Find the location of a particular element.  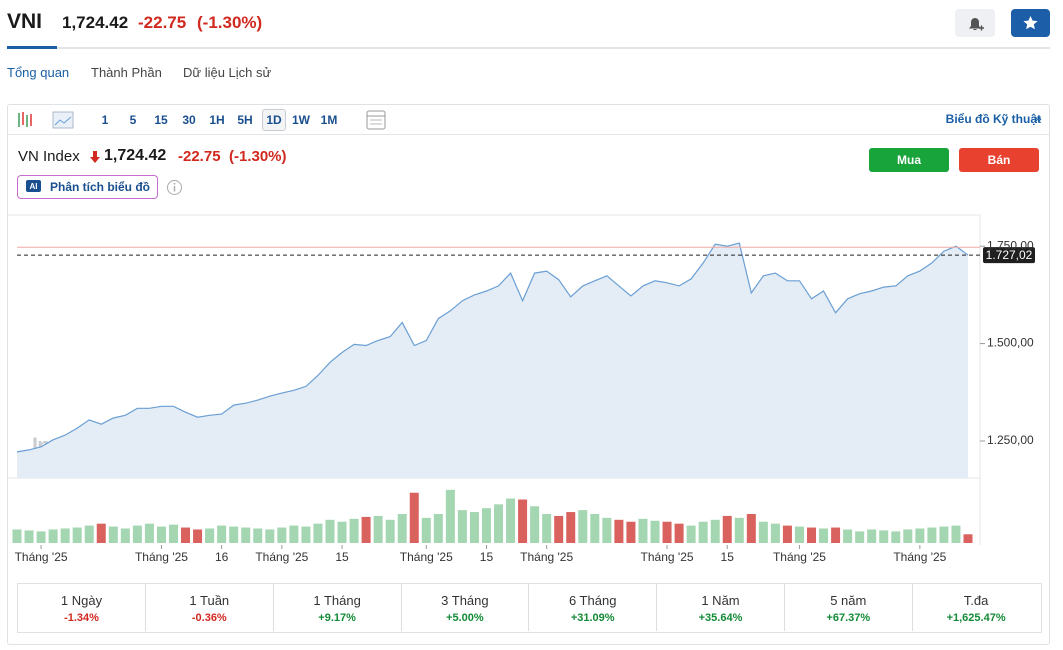

performance-table is located at coordinates (529, 608).